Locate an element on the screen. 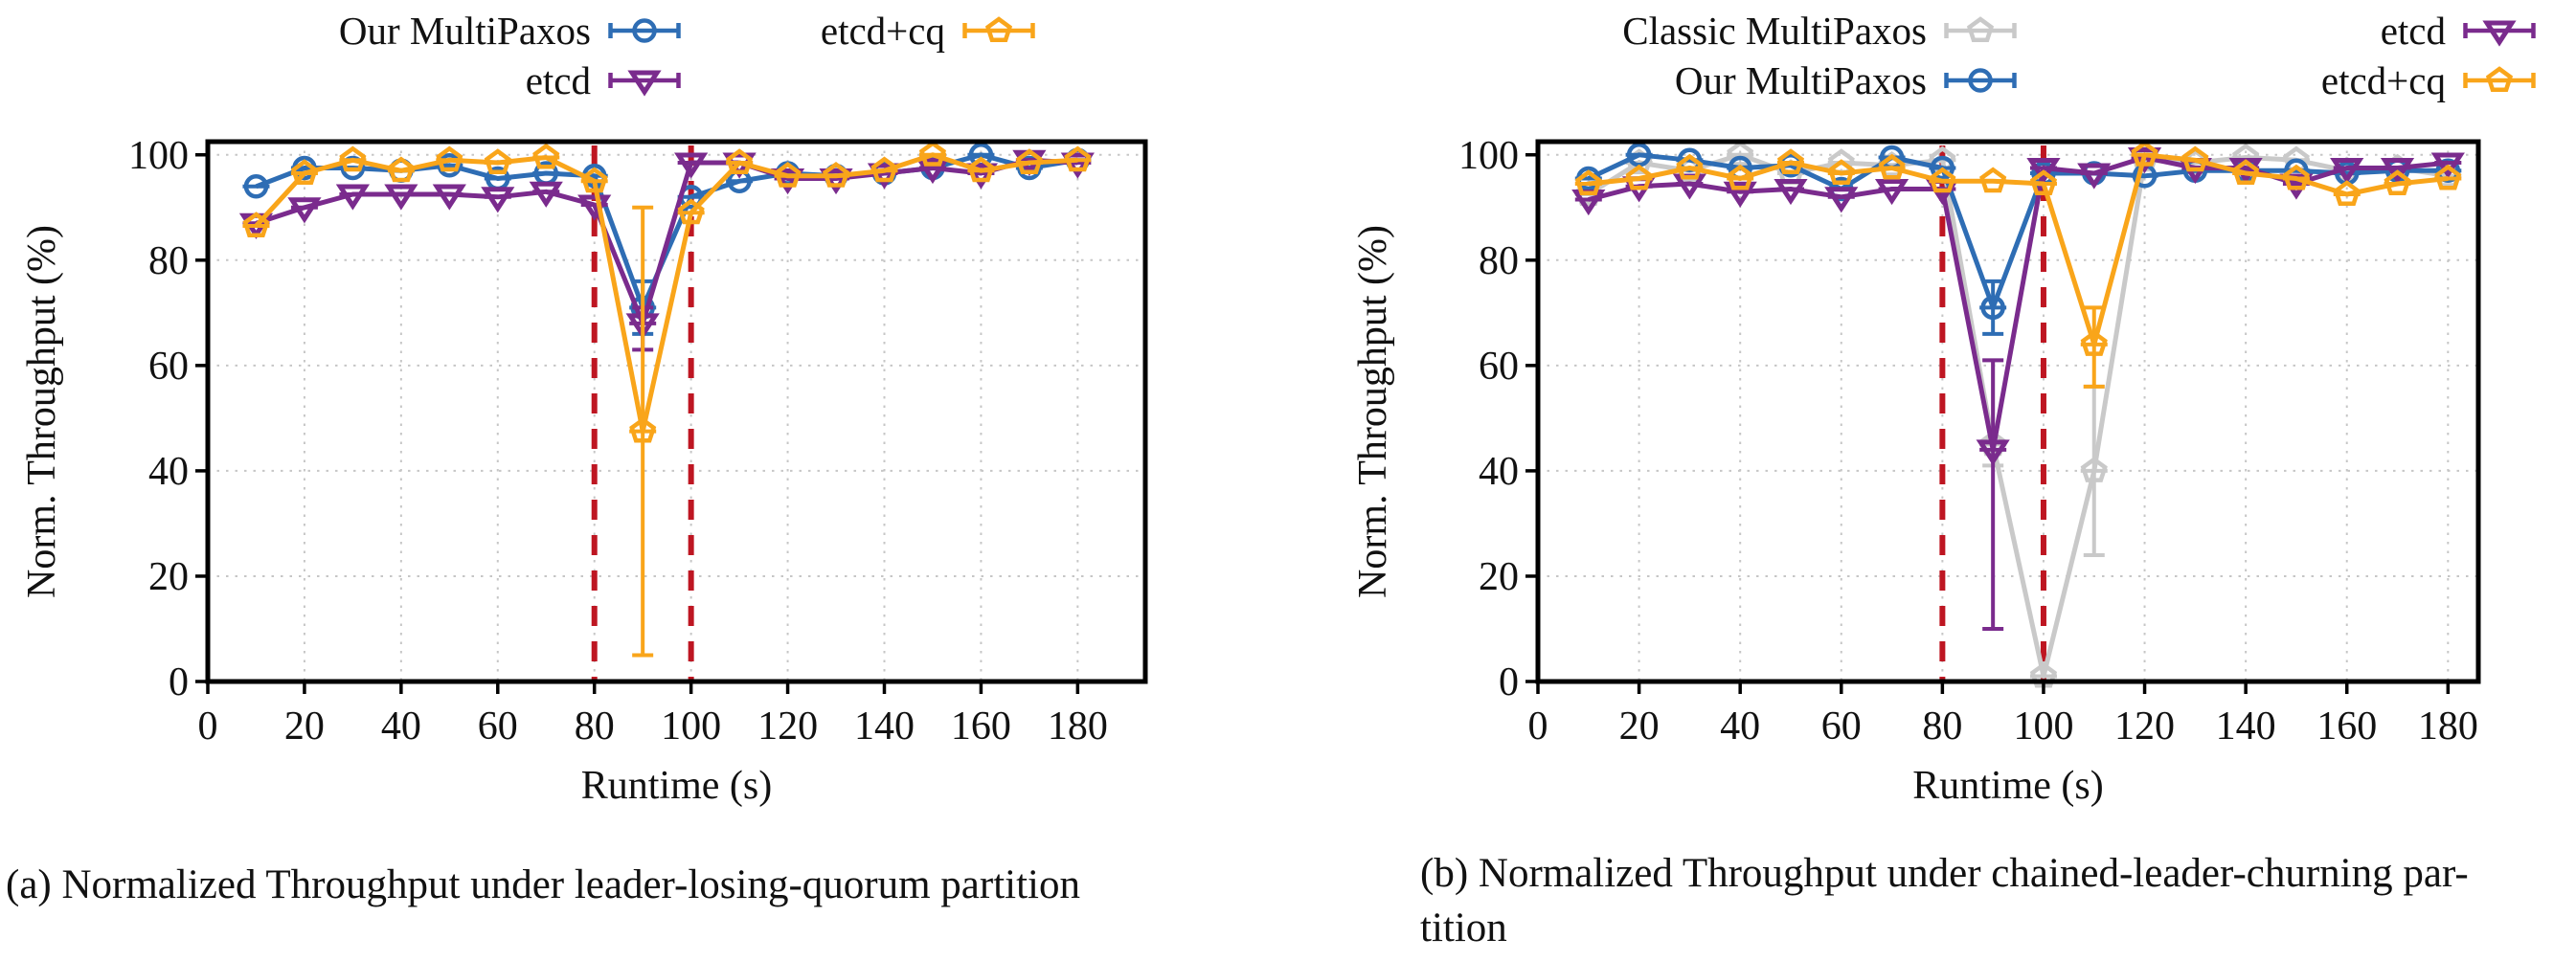 This screenshot has width=2576, height=961. legend-column-a-1: etcd+cq is located at coordinates (930, 31).